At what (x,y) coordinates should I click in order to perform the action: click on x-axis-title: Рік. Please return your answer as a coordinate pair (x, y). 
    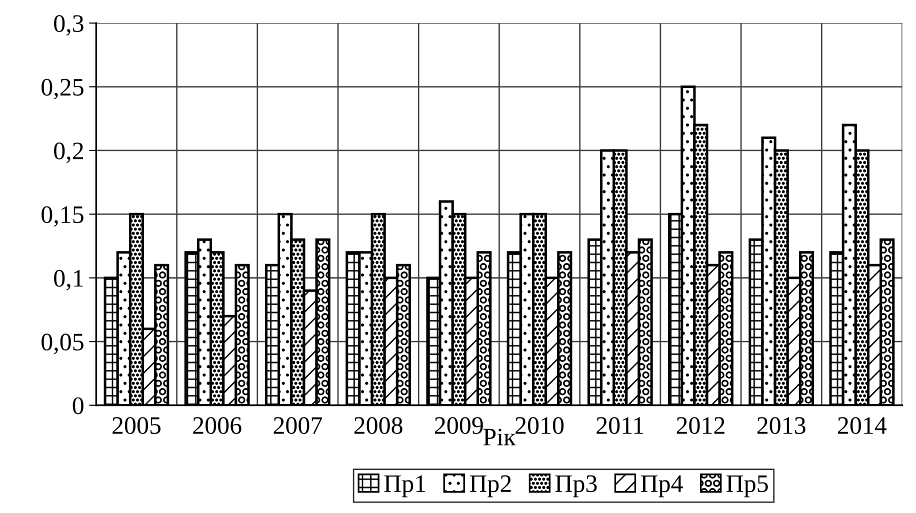
    Looking at the image, I should click on (499, 437).